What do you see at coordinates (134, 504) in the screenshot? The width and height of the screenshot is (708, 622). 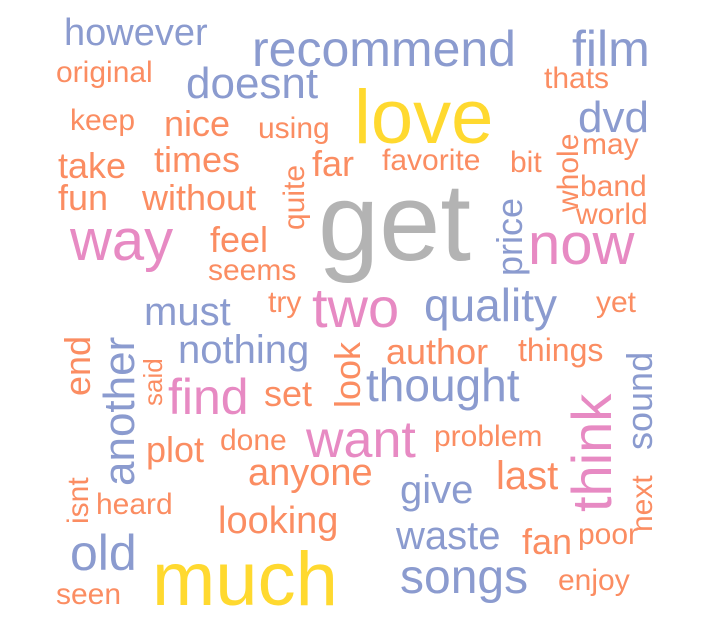 I see `word-heard: heard` at bounding box center [134, 504].